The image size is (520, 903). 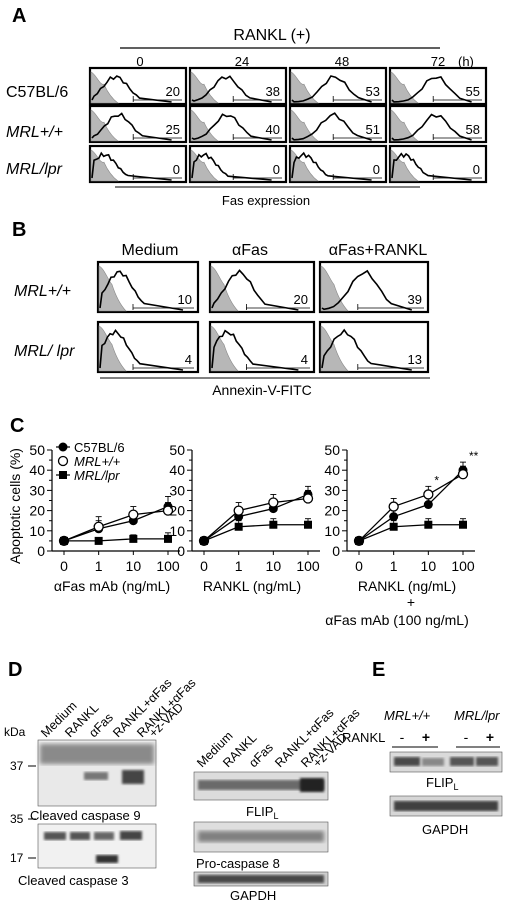 What do you see at coordinates (261, 786) in the screenshot?
I see `blot-flip-d` at bounding box center [261, 786].